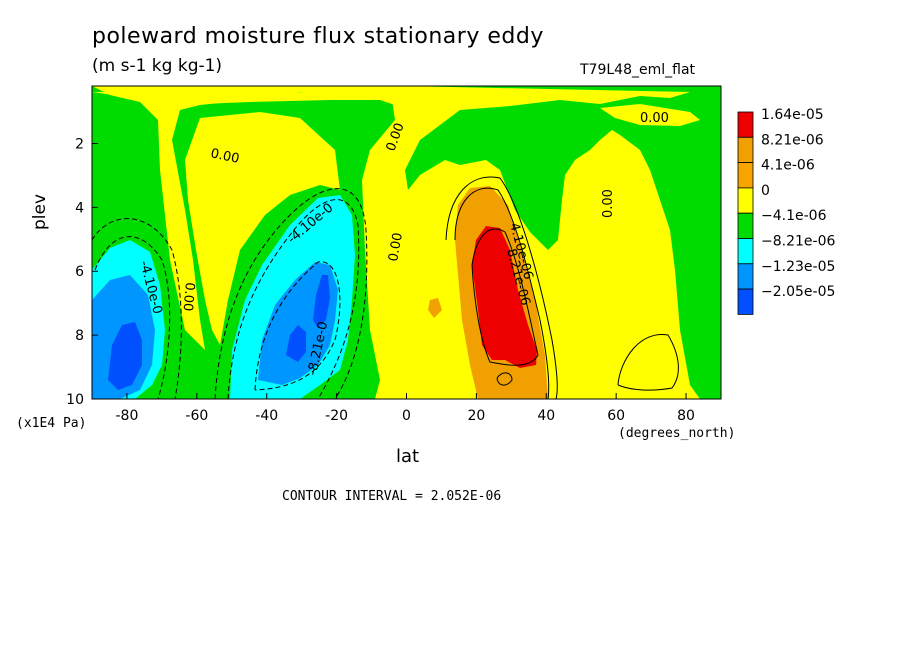 The width and height of the screenshot is (904, 654). I want to click on field-zero-south-pocket, so click(262, 228).